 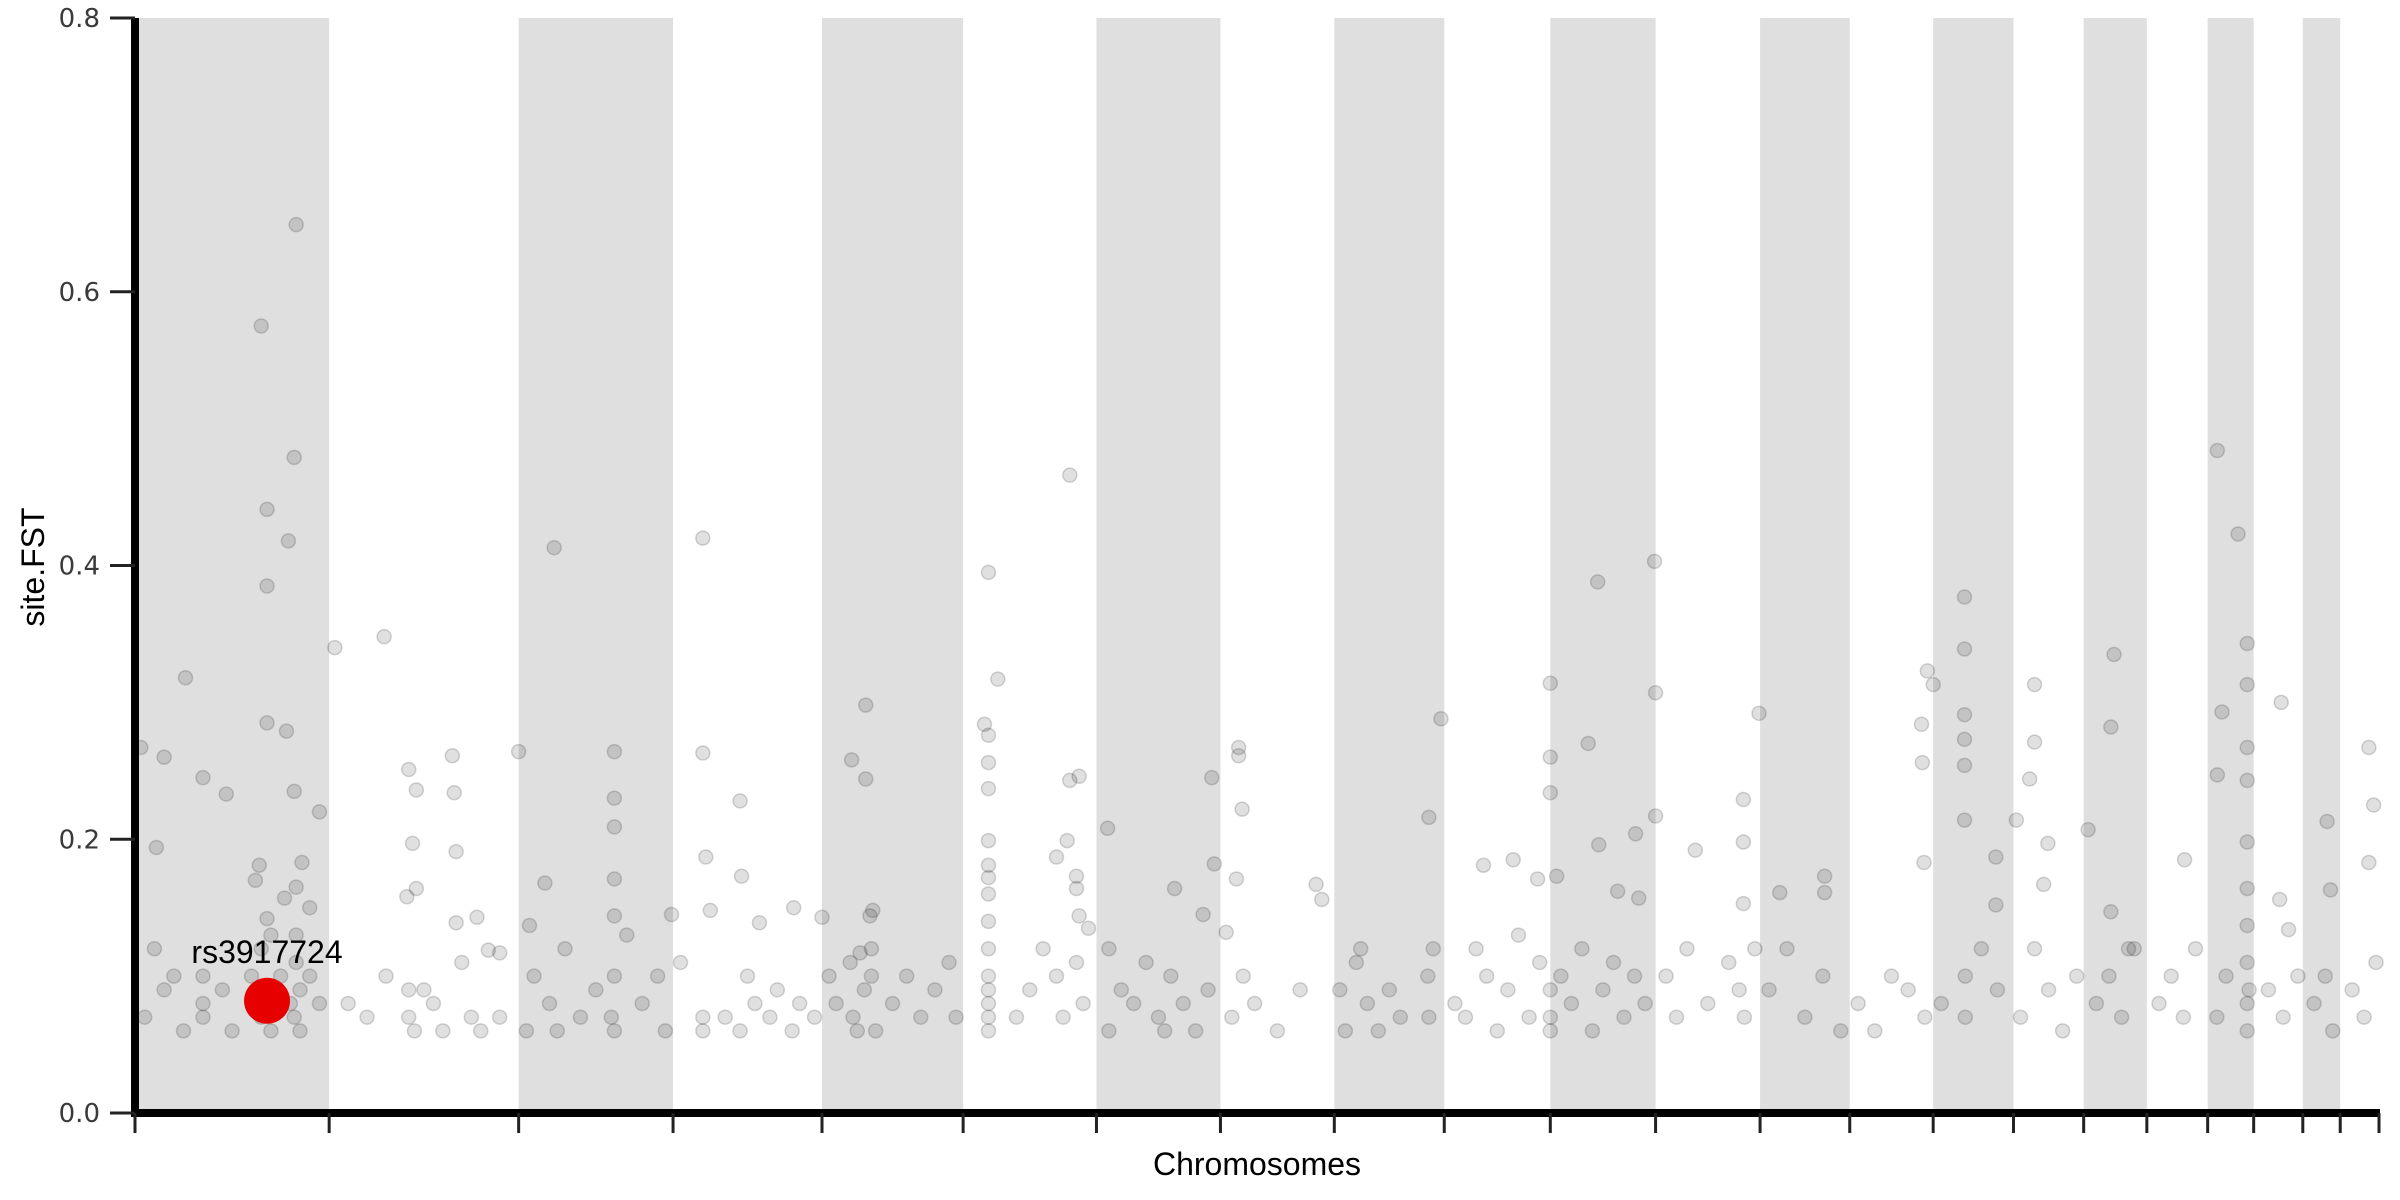 What do you see at coordinates (1257, 1164) in the screenshot?
I see `x-axis-title: Chromosomes` at bounding box center [1257, 1164].